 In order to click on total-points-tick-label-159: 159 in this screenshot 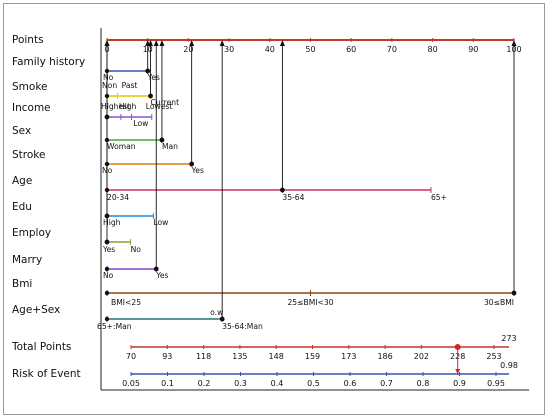, I will do `click(312, 356)`.